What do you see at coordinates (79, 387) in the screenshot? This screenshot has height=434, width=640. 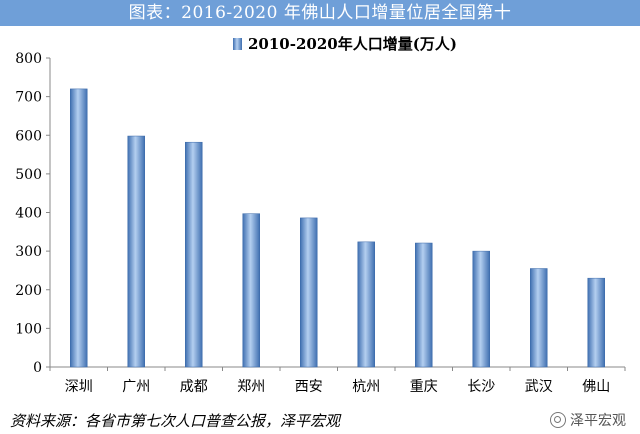 I see `x-tick-label: 深圳` at bounding box center [79, 387].